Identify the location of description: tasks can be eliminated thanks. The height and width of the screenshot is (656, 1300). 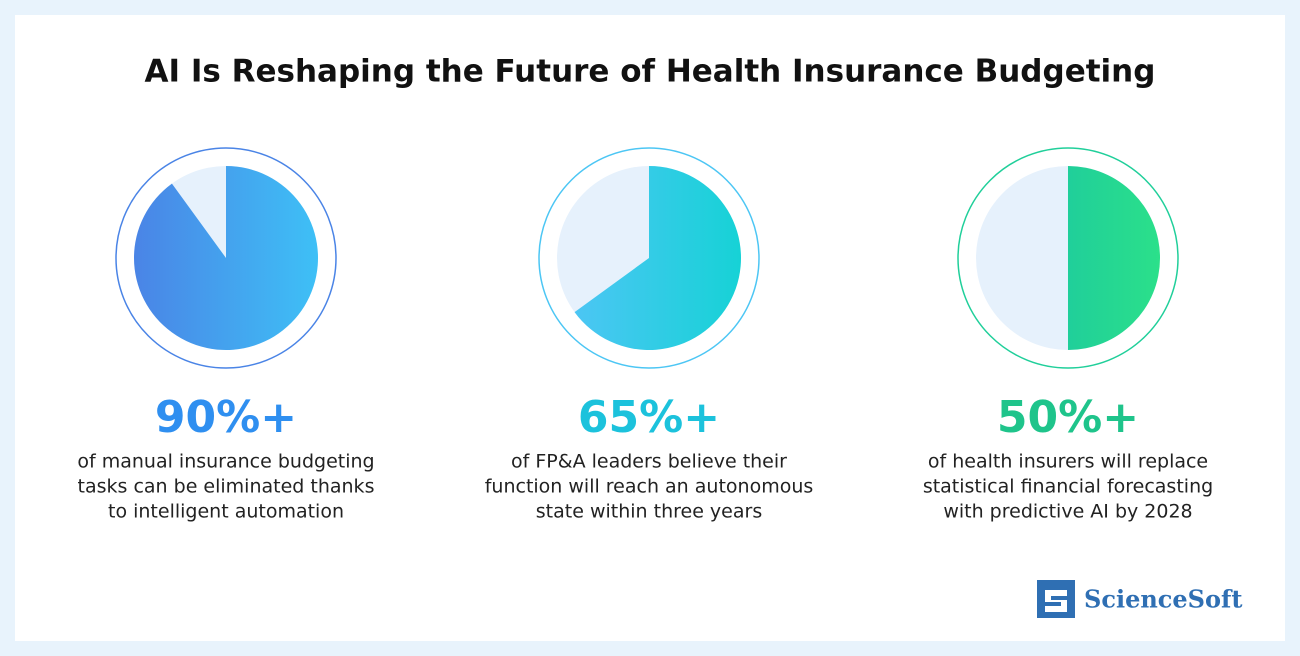
(226, 487).